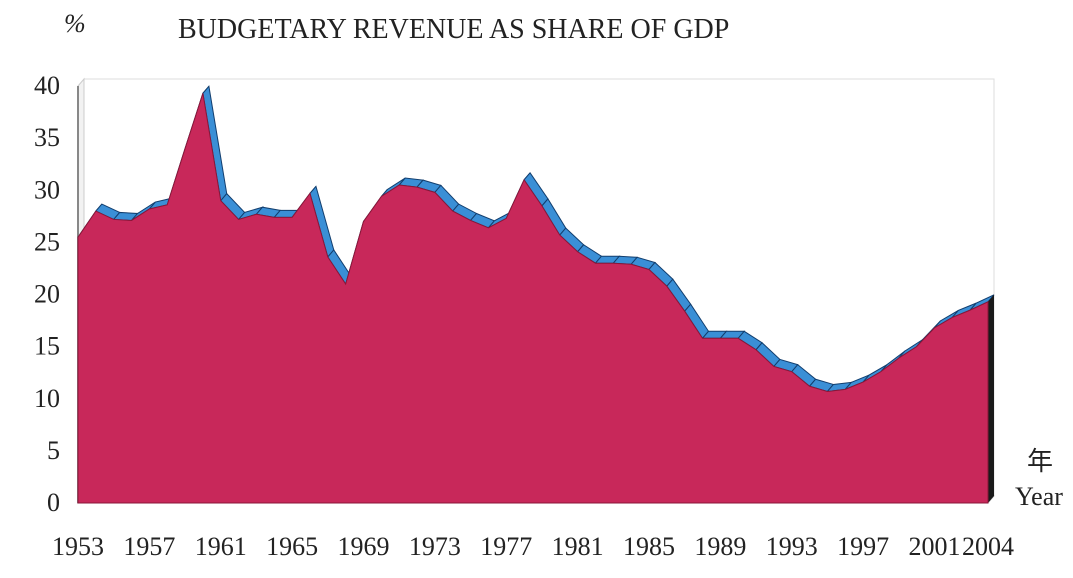  What do you see at coordinates (578, 546) in the screenshot?
I see `x-tick-label: 1981` at bounding box center [578, 546].